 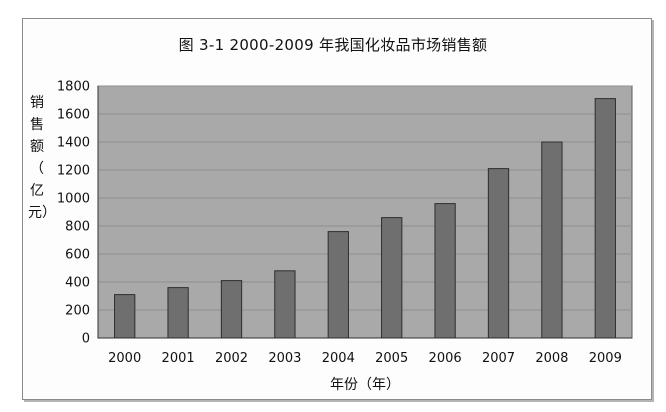 I want to click on chart-title: 图 3-1 2000-2009 年我国化妆品市场销售额, so click(x=333, y=45).